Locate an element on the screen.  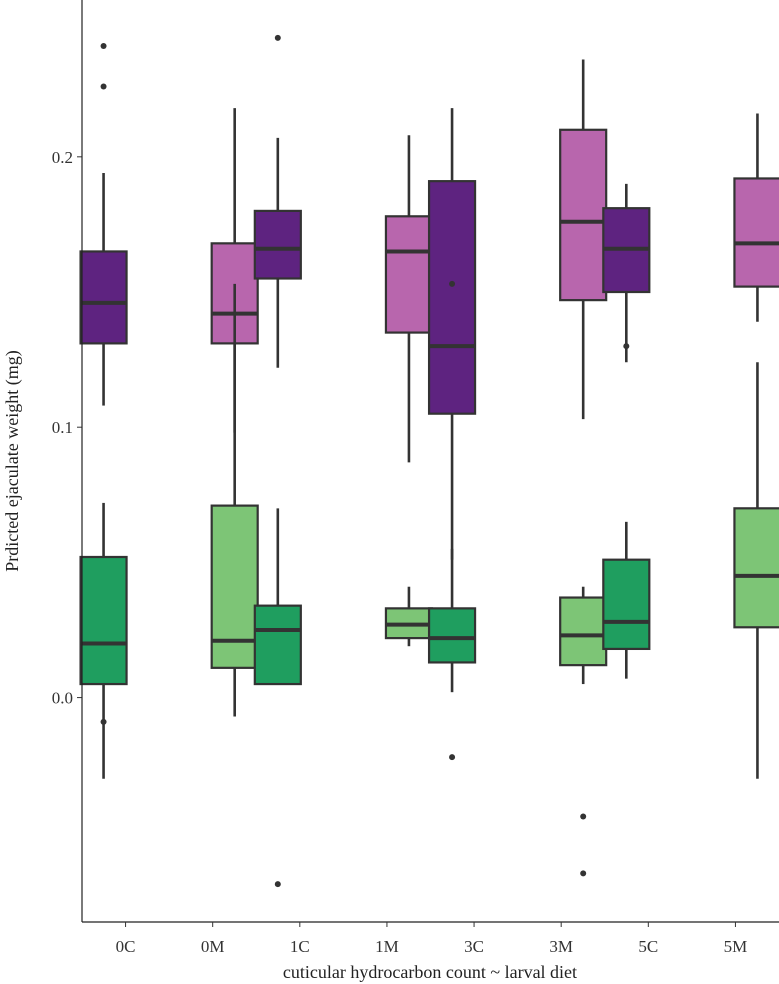
y-axis-title: Prdicted ejaculate weight (mg) is located at coordinates (12, 460).